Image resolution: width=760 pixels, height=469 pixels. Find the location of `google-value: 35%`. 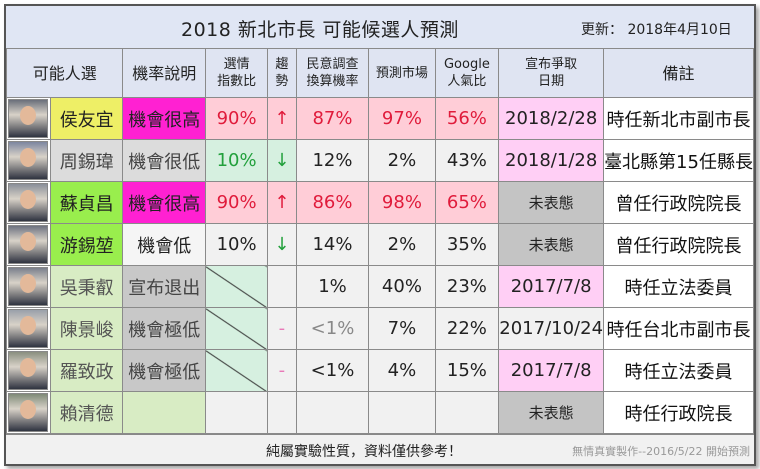

google-value: 35% is located at coordinates (467, 244).